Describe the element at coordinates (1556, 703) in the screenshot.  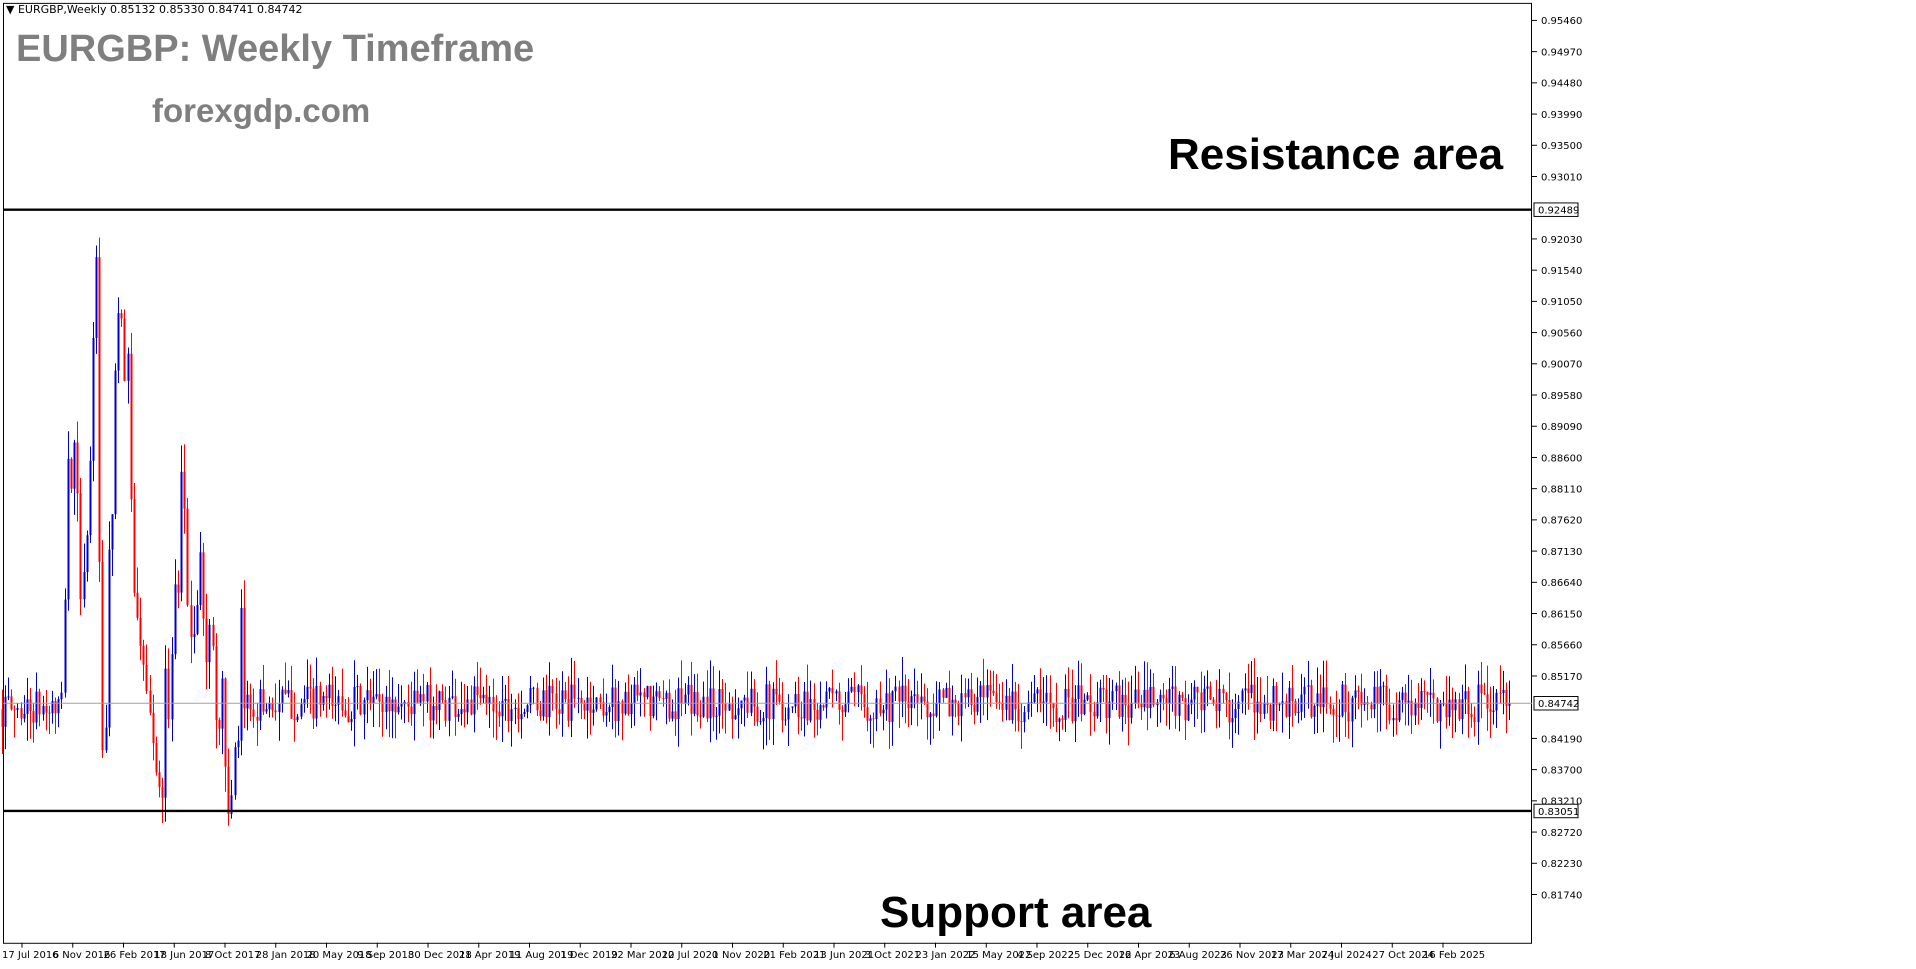
I see `current-price-tag: 0.84742` at that location.